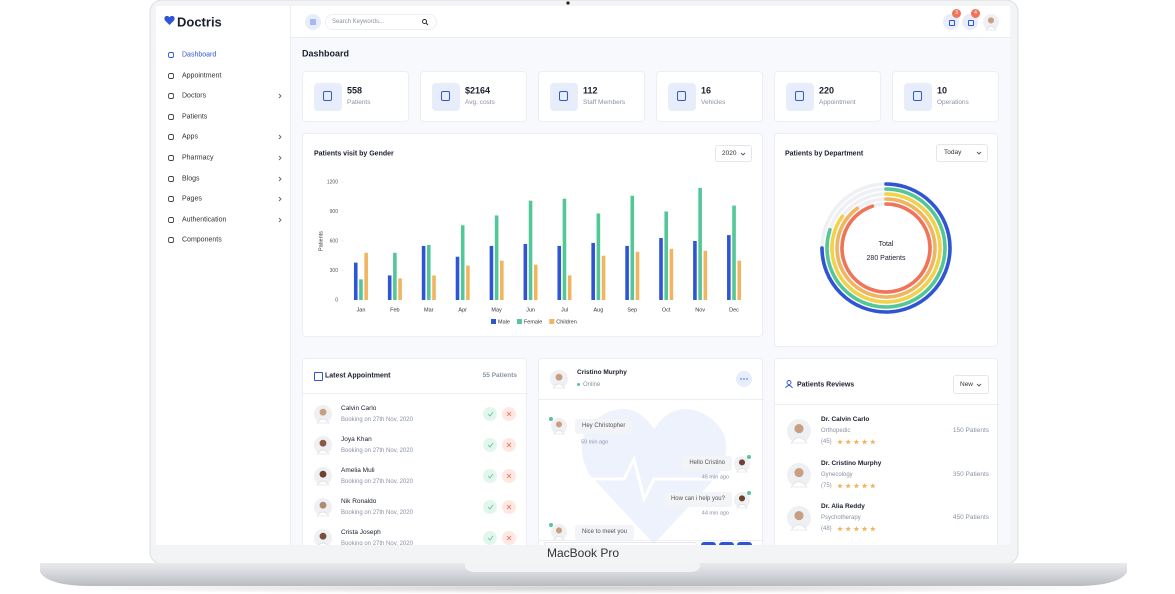 The image size is (1175, 594). What do you see at coordinates (198, 158) in the screenshot?
I see `menu-label: Pharmacy` at bounding box center [198, 158].